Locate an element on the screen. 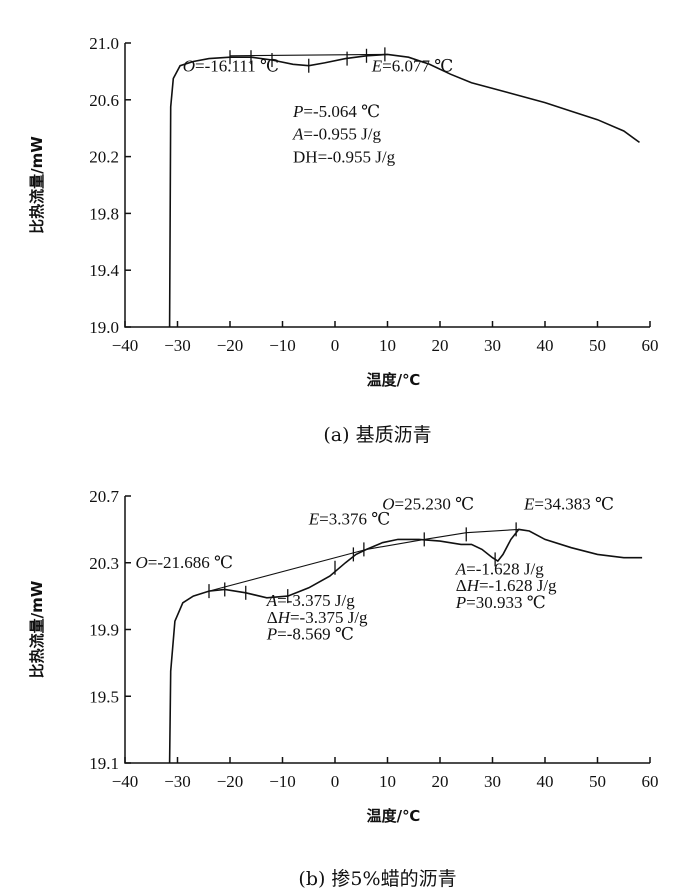 Image resolution: width=700 pixels, height=896 pixels. y-tick-label: 19.8 is located at coordinates (104, 213).